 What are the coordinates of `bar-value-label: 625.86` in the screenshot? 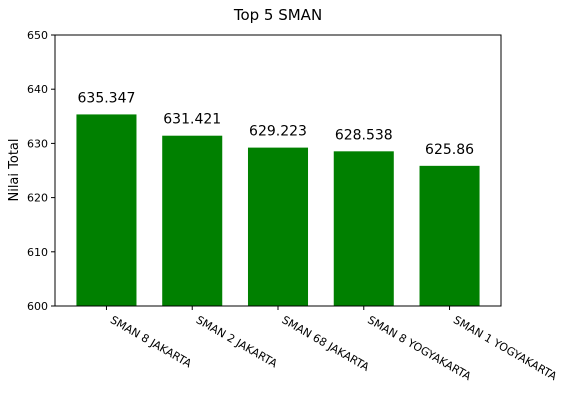 It's located at (449, 150).